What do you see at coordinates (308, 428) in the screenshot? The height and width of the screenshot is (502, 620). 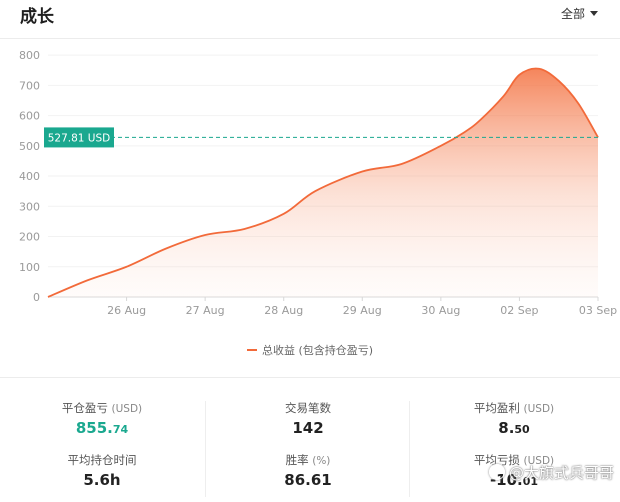 I see `stat-value: 142` at bounding box center [308, 428].